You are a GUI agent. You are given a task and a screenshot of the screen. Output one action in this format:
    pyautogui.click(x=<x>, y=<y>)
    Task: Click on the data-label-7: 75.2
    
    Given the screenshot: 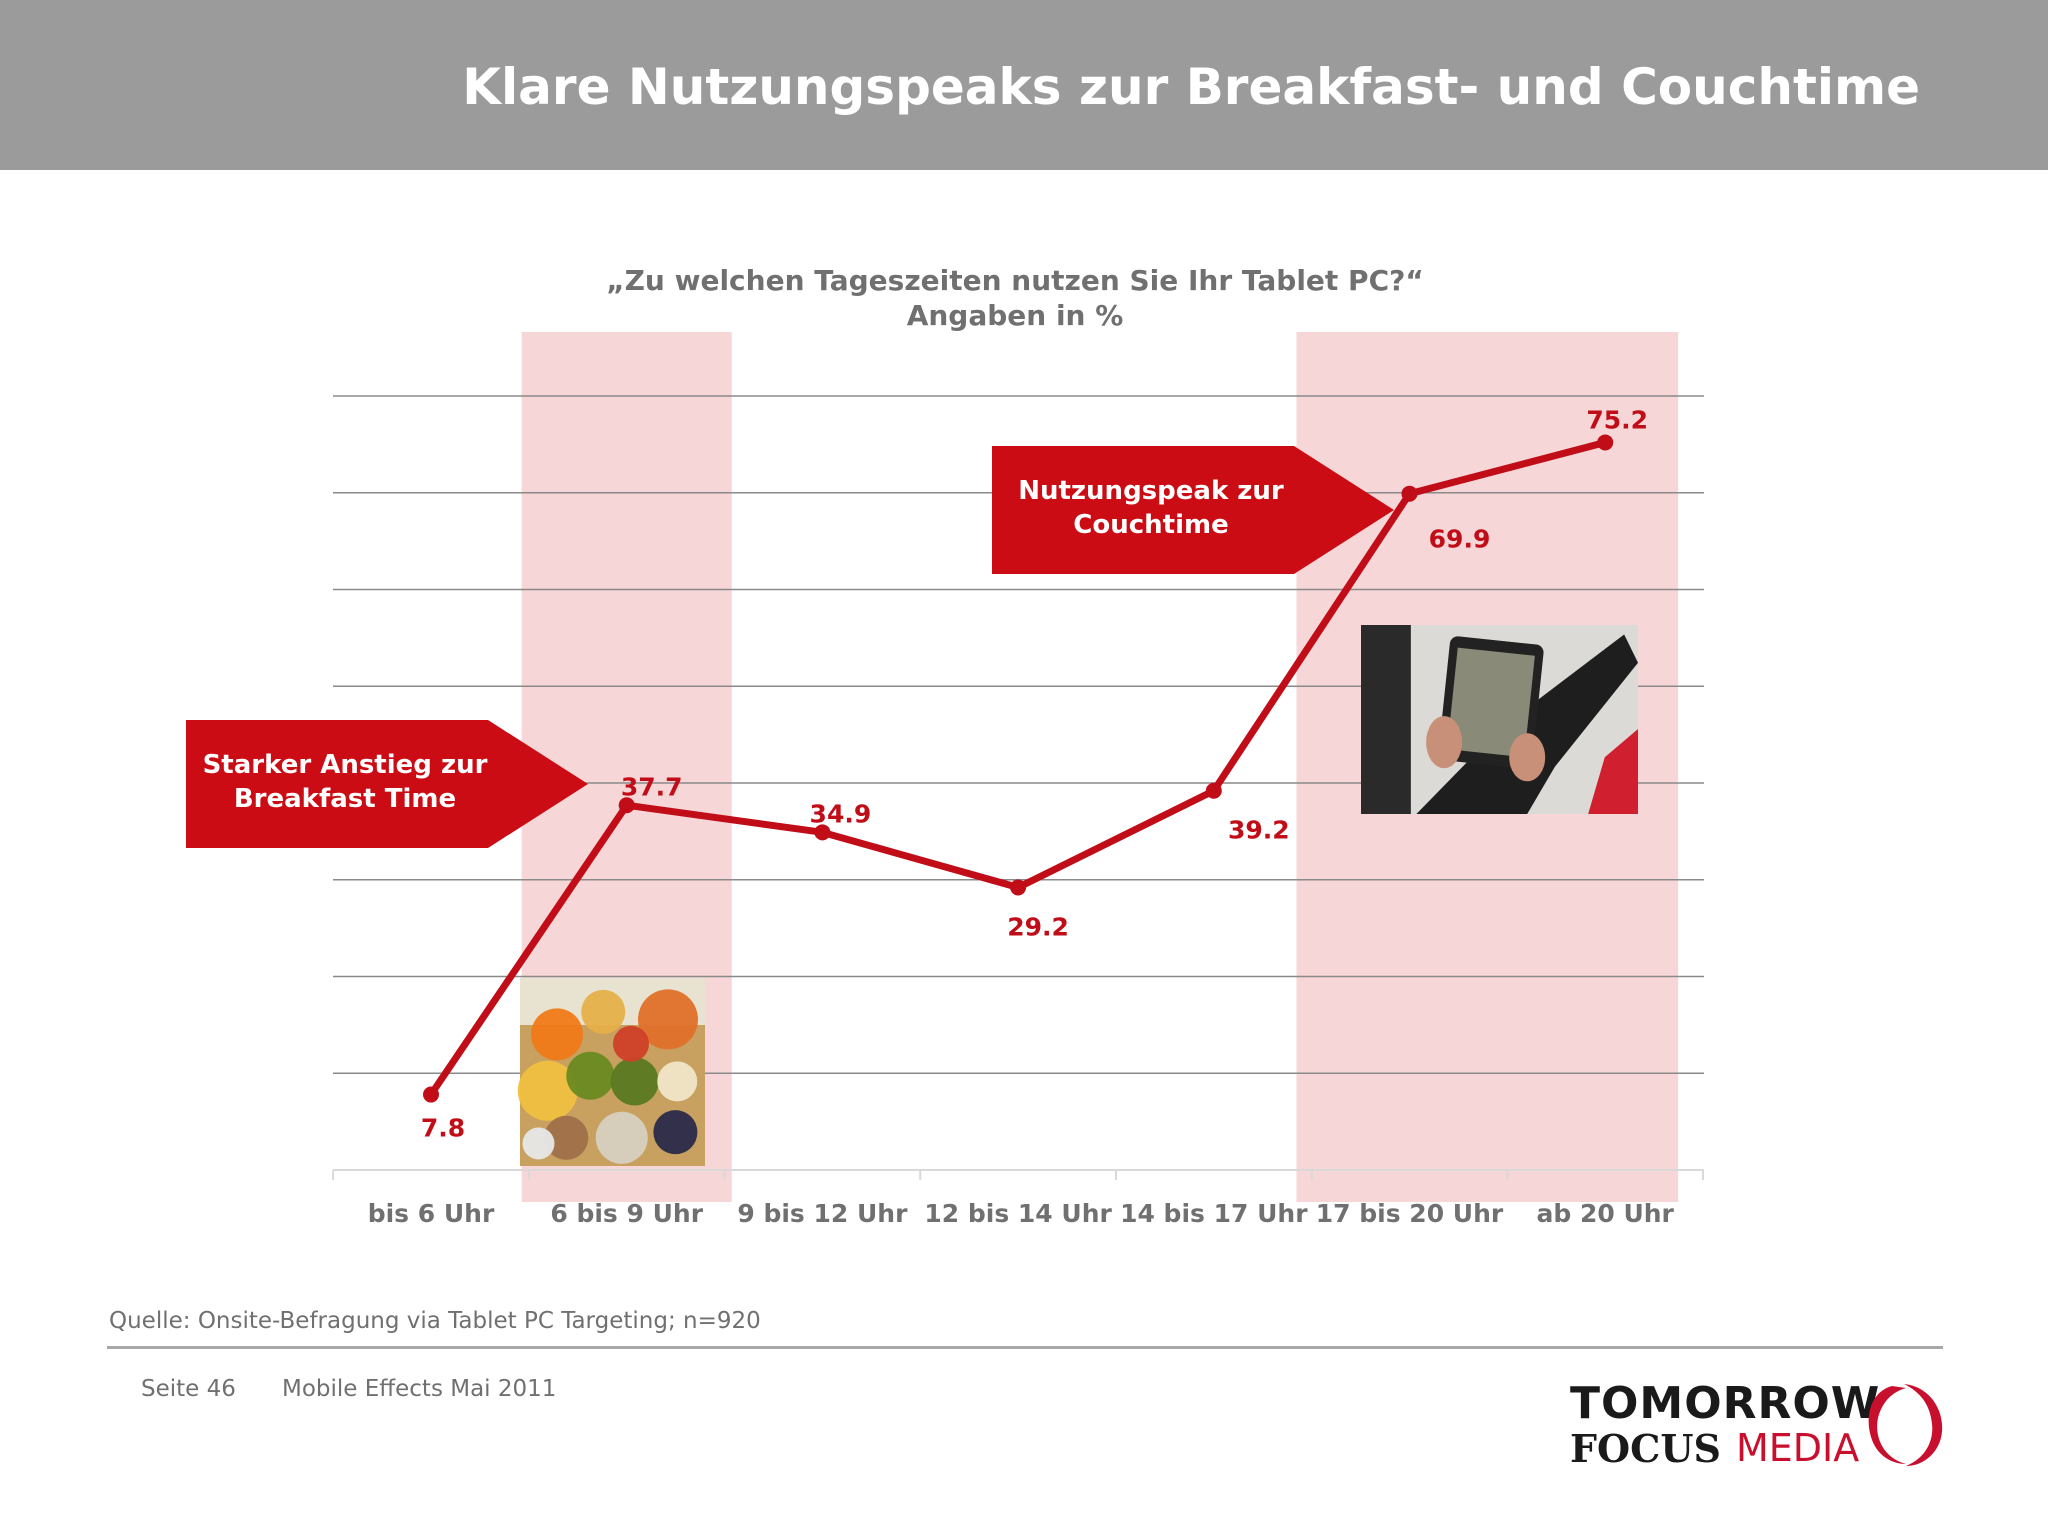 What is the action you would take?
    pyautogui.click(x=1617, y=419)
    